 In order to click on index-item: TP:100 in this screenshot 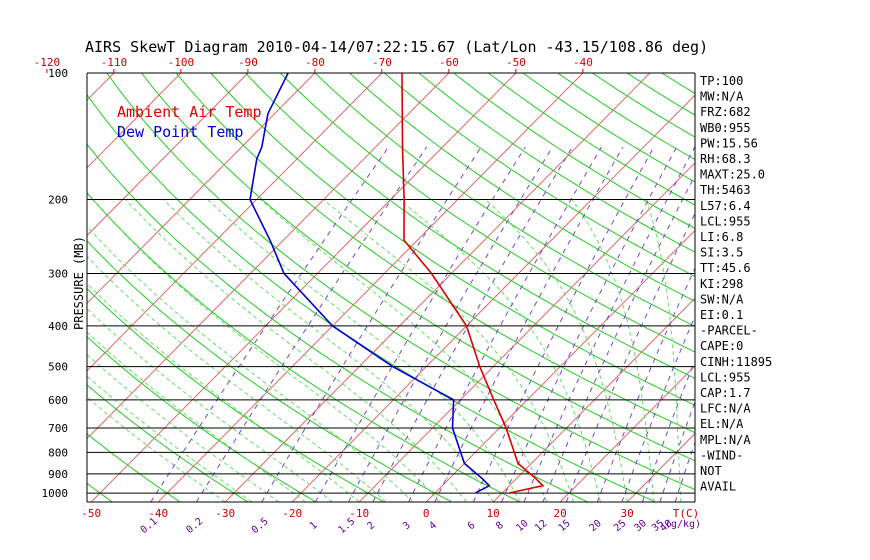, I will do `click(721, 81)`.